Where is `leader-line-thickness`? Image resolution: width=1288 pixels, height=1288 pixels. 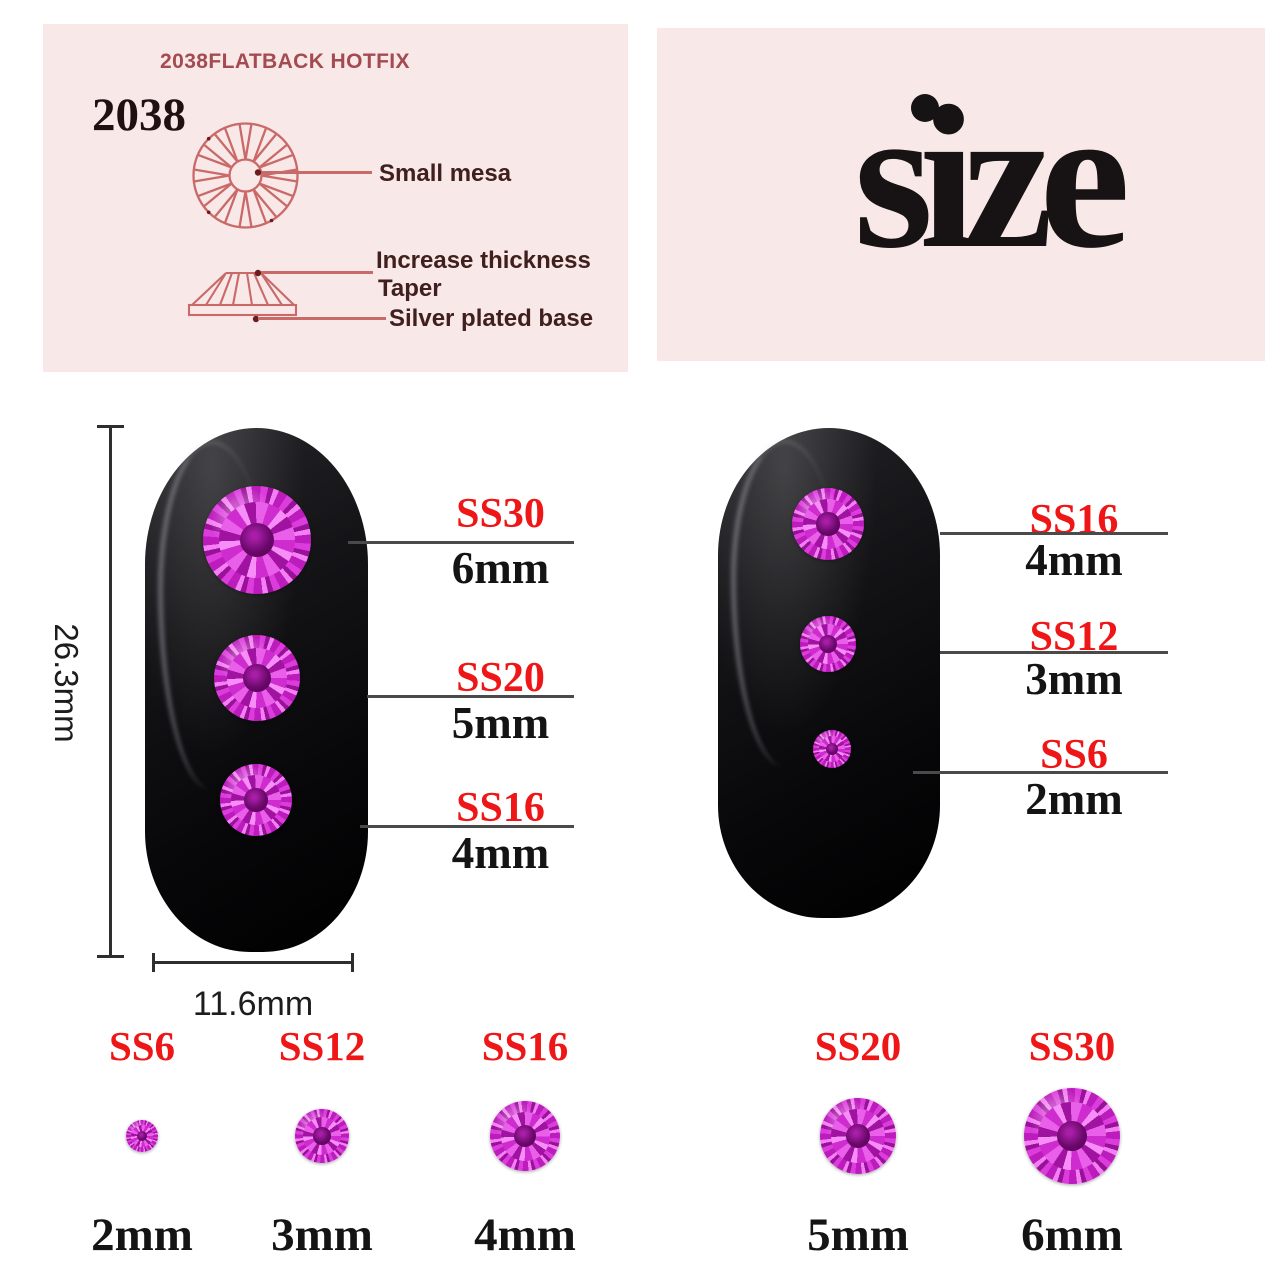
leader-line-thickness is located at coordinates (317, 272).